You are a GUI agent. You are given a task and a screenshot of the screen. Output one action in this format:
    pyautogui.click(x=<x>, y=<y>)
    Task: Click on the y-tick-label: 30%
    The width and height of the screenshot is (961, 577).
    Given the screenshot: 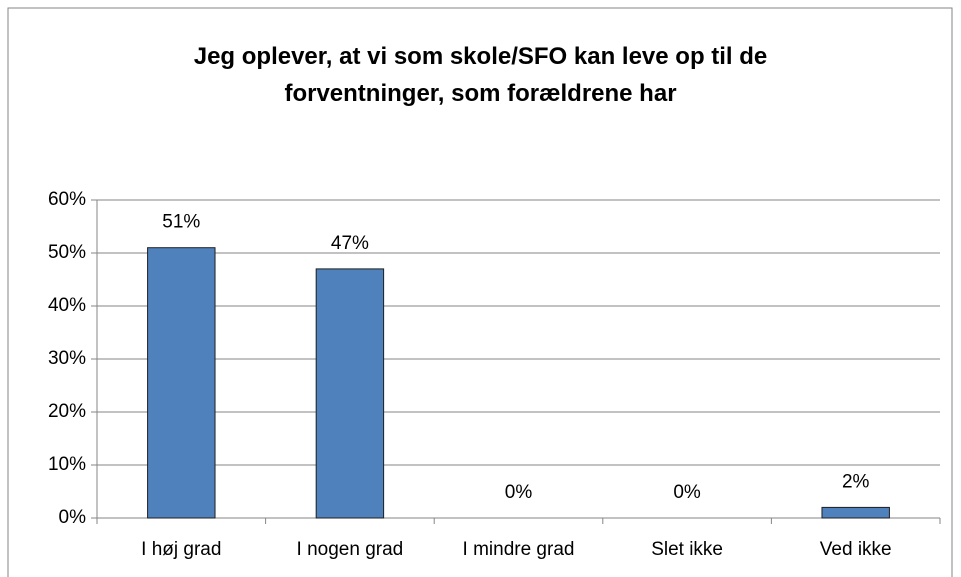 What is the action you would take?
    pyautogui.click(x=67, y=358)
    